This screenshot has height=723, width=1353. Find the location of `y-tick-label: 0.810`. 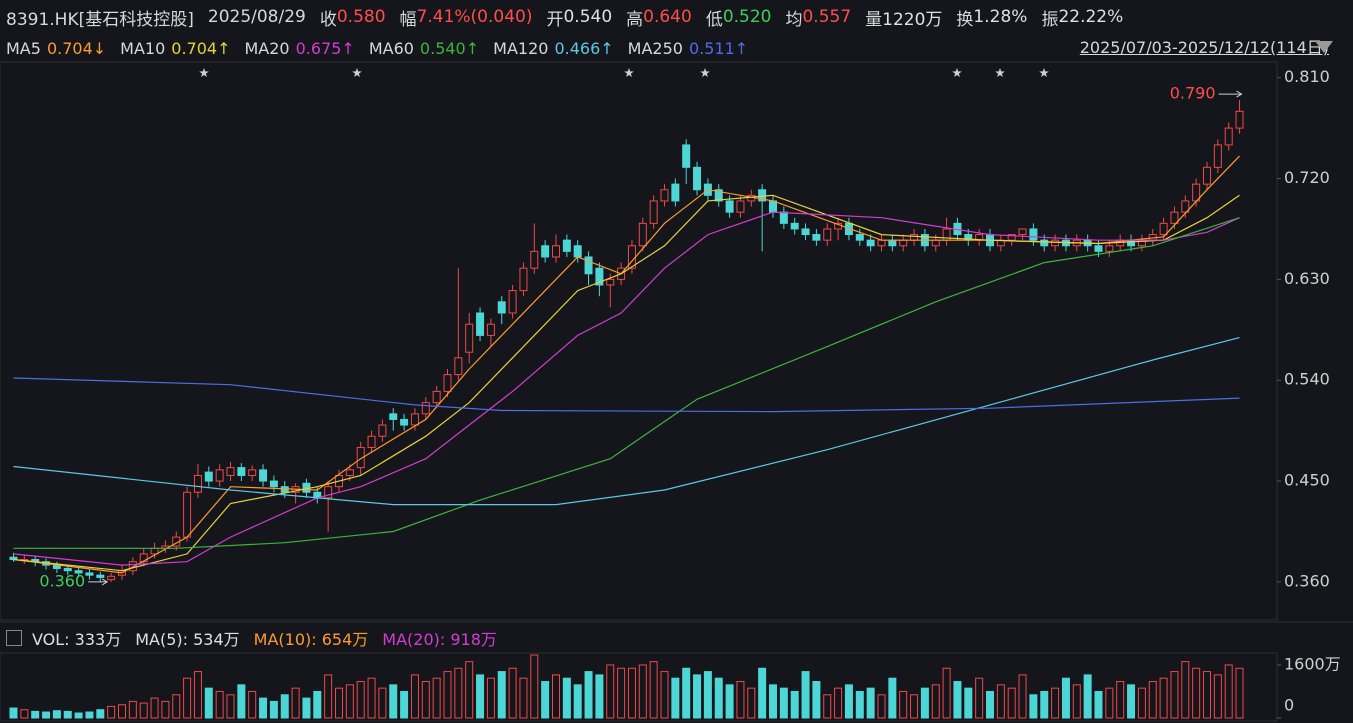

y-tick-label: 0.810 is located at coordinates (1307, 76).